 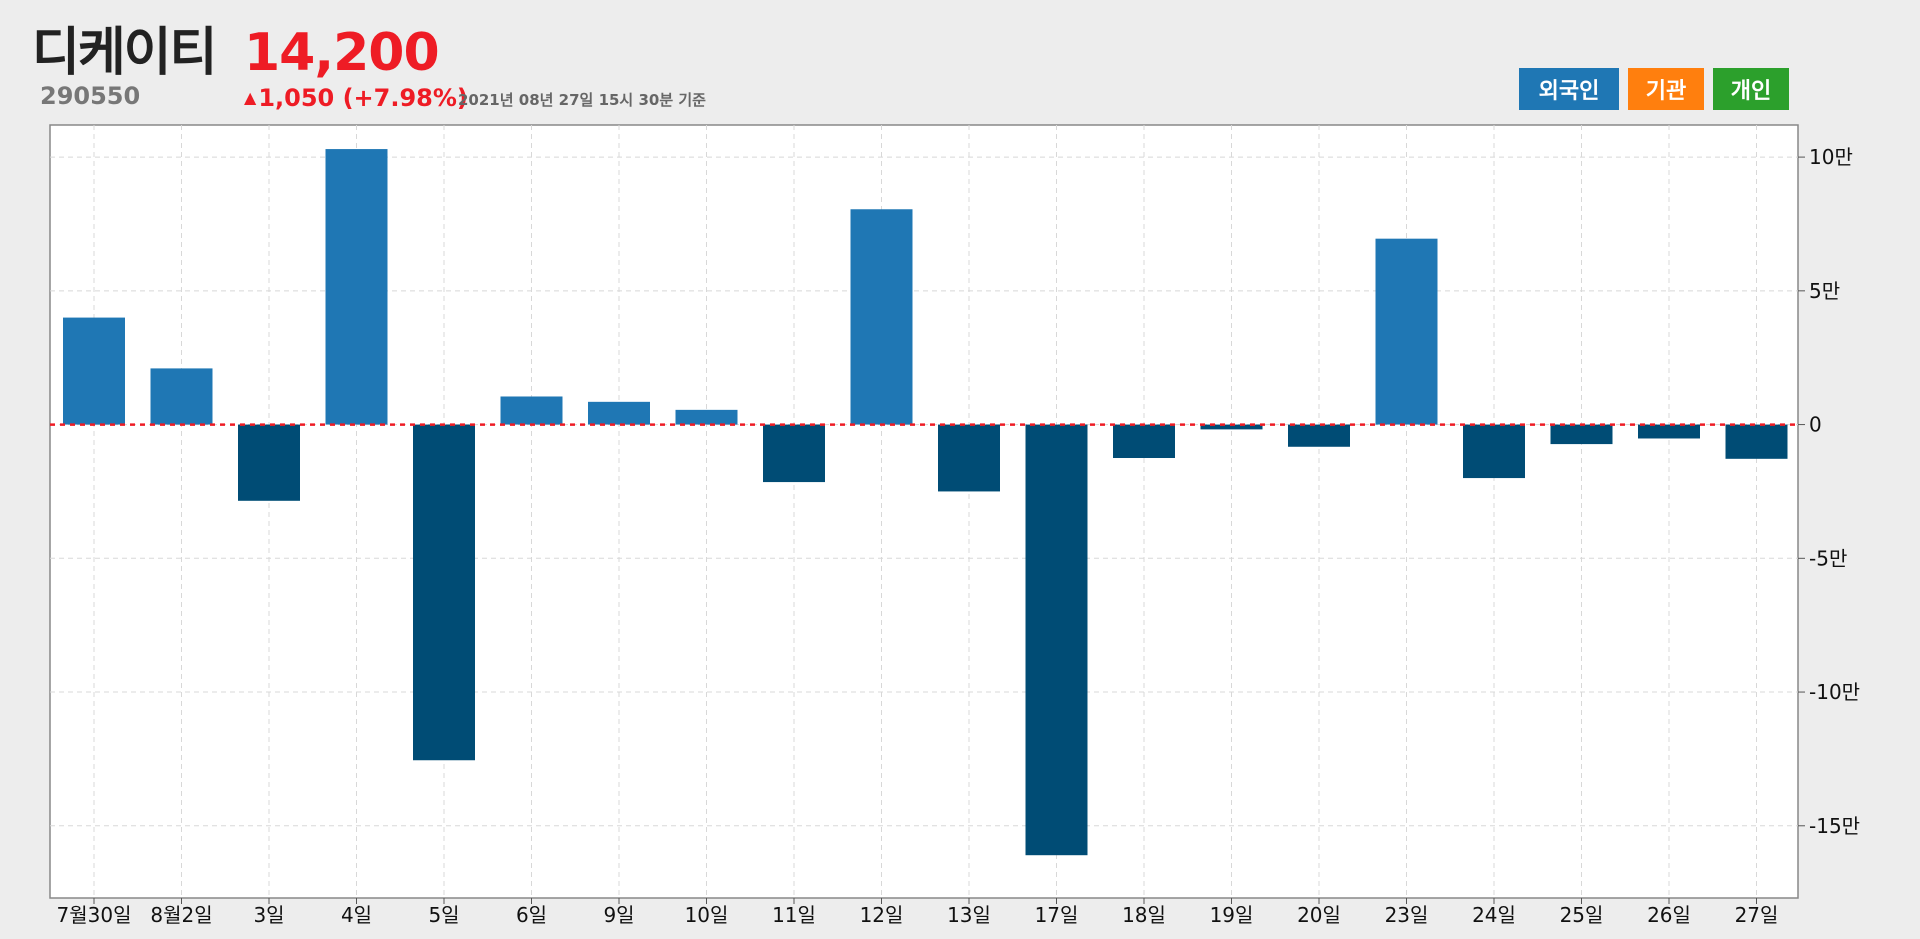 I want to click on x-tick-label: 6일, so click(x=531, y=915).